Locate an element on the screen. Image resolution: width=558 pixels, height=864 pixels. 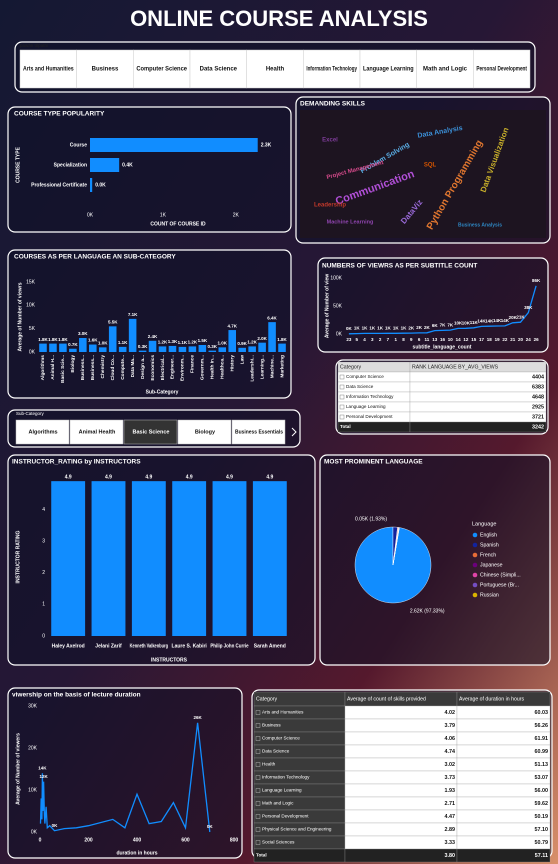
chart-title: NUMBERS OF VIEWRS AS PER SUBTITLE COUNT is located at coordinates (399, 266).